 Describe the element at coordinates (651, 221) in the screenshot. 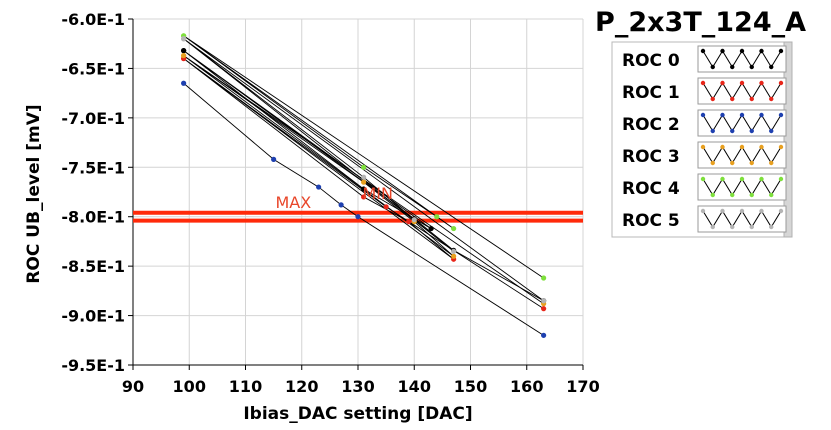

I see `legend-label-roc-5: ROC 5` at that location.